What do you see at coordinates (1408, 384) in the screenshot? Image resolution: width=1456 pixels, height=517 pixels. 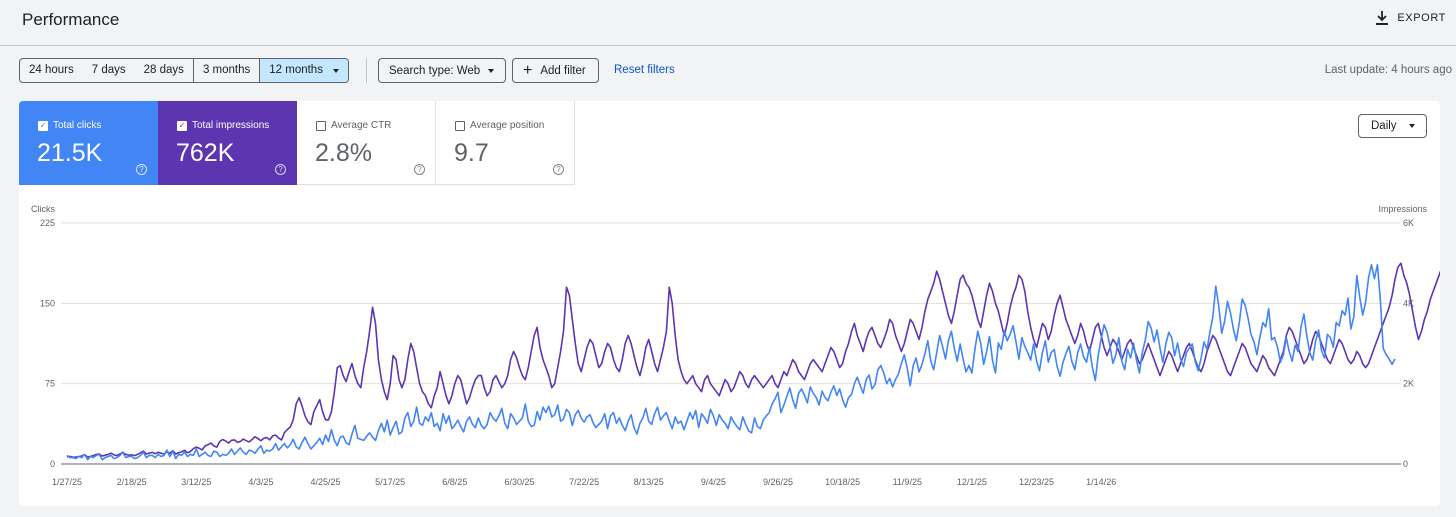 I see `y-tick-right: 2K` at bounding box center [1408, 384].